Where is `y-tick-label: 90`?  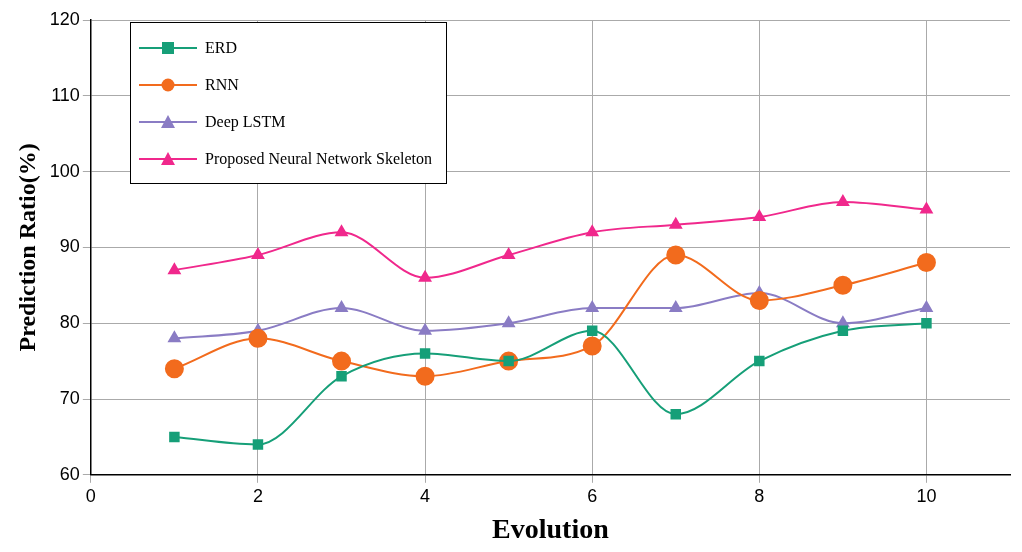 y-tick-label: 90 is located at coordinates (69, 246).